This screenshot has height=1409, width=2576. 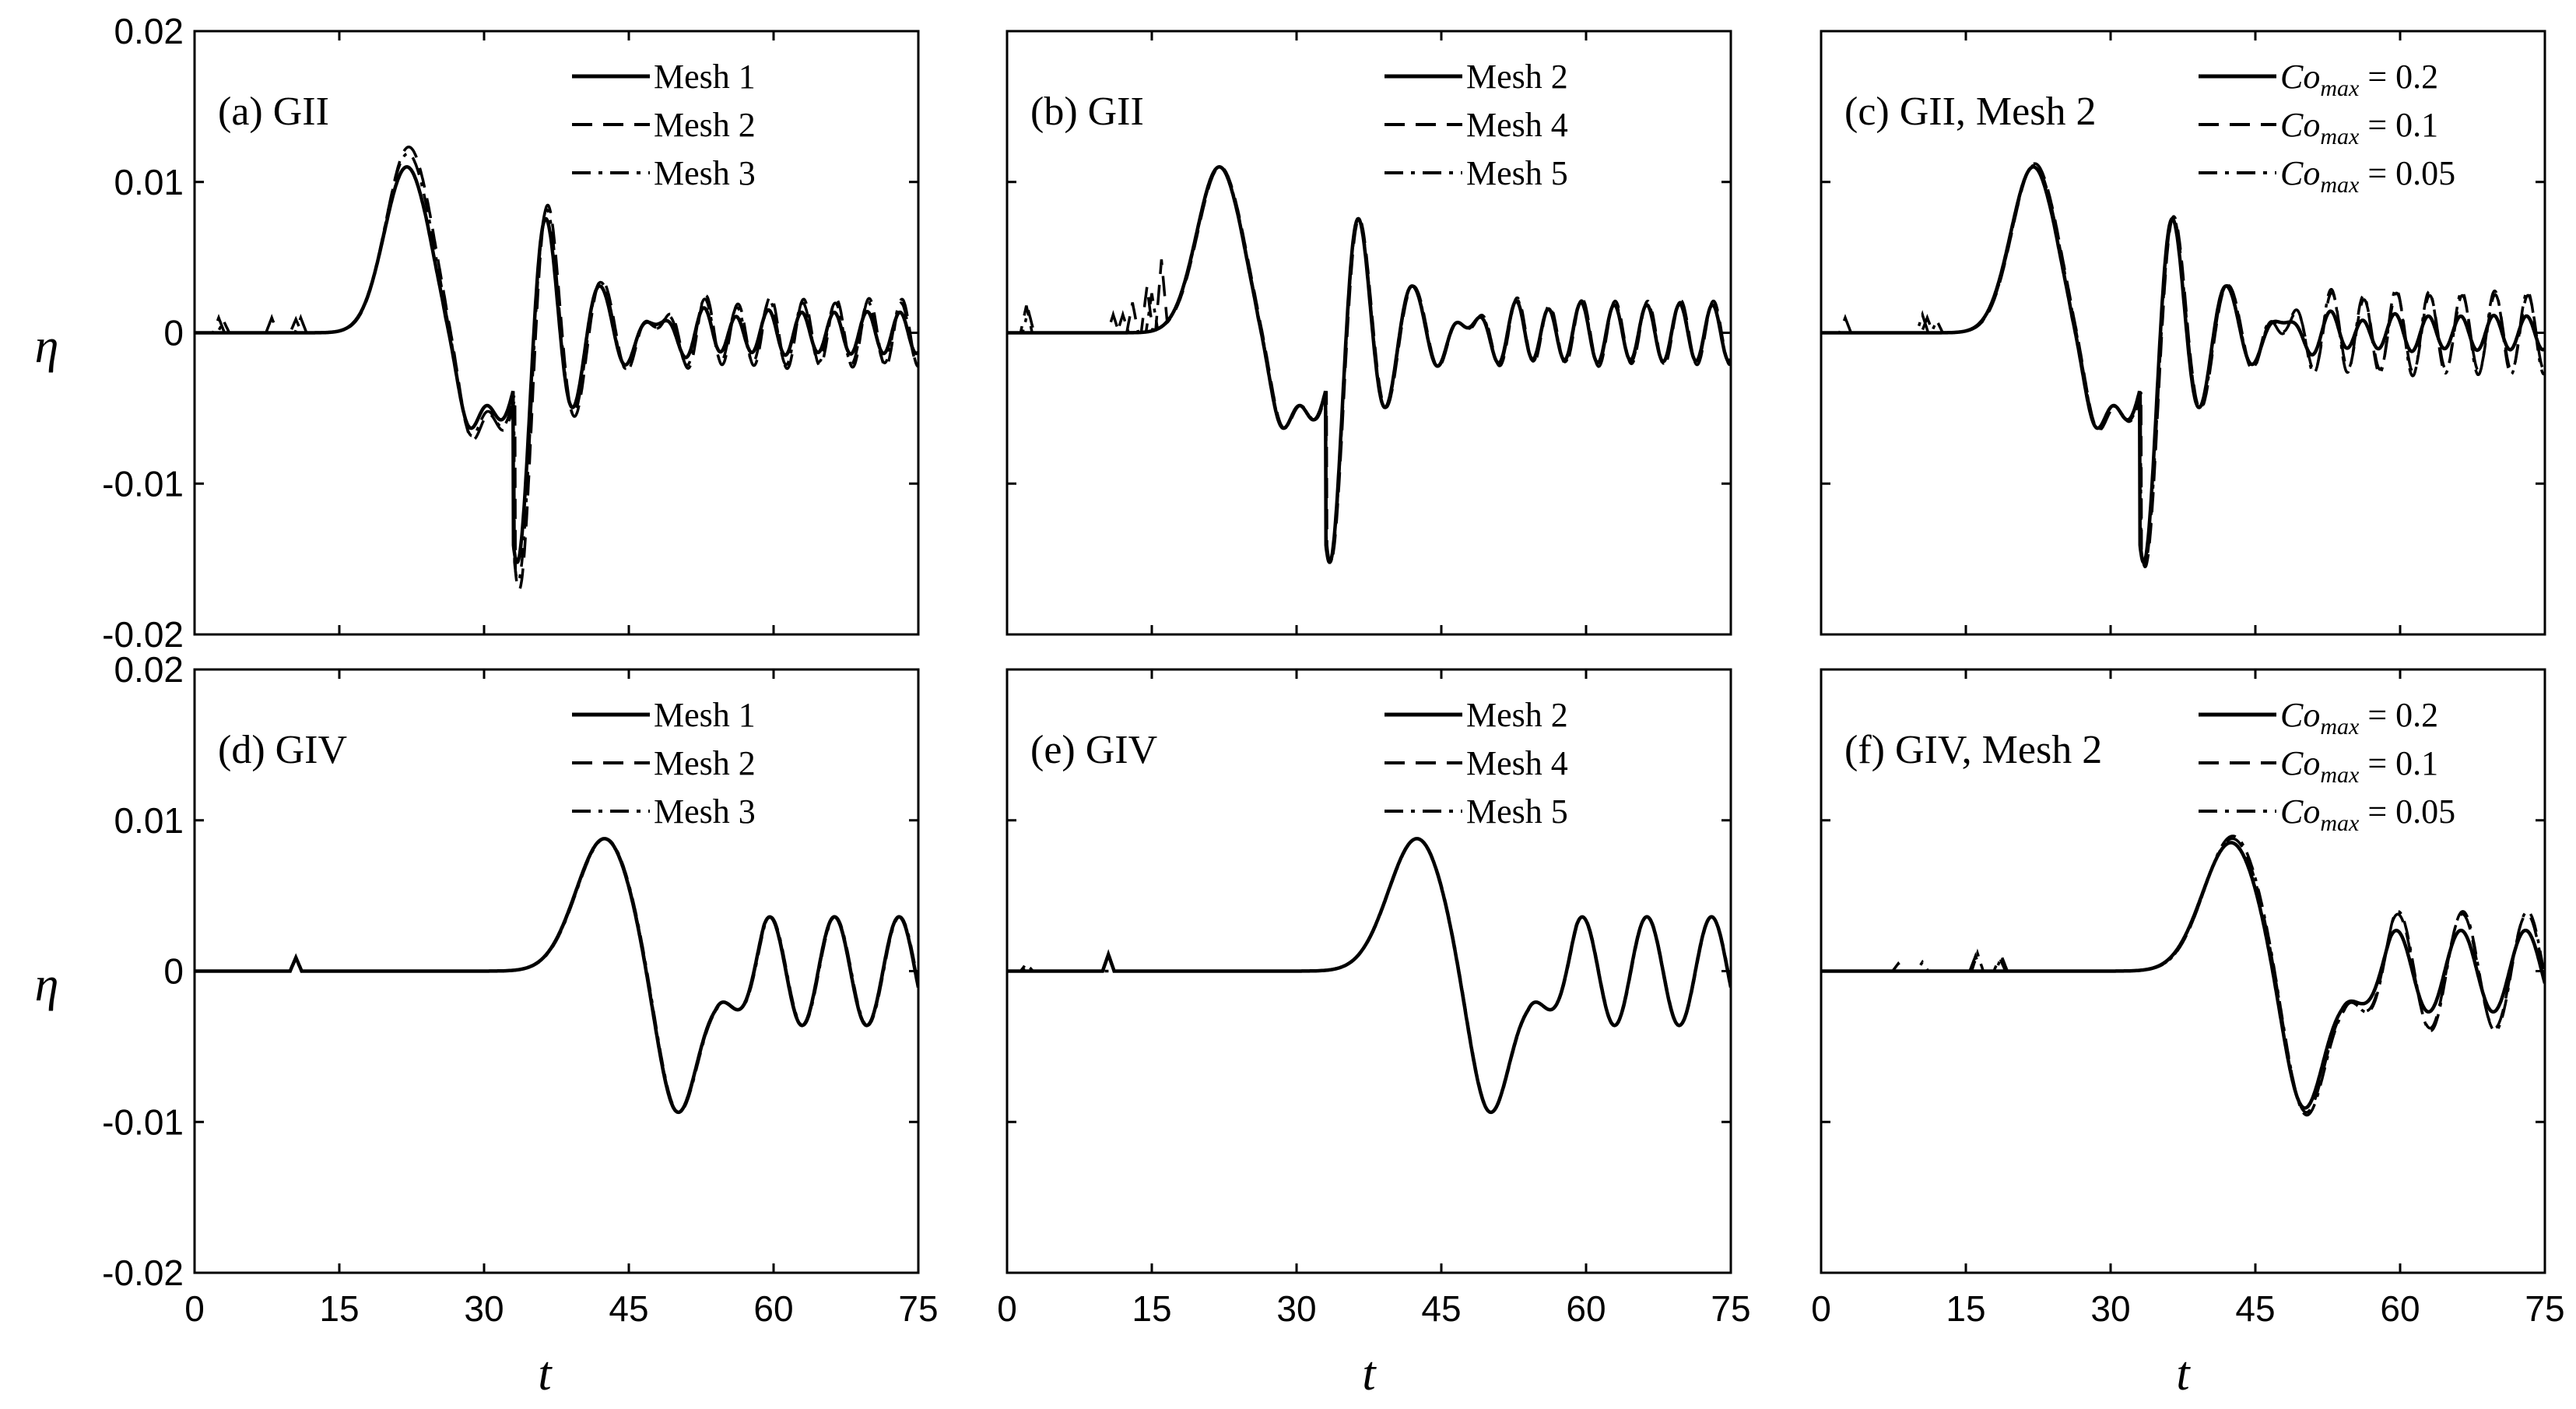 I want to click on ticks: 0.02 0.01 0 -0.01 -0.02, so click(x=511, y=333).